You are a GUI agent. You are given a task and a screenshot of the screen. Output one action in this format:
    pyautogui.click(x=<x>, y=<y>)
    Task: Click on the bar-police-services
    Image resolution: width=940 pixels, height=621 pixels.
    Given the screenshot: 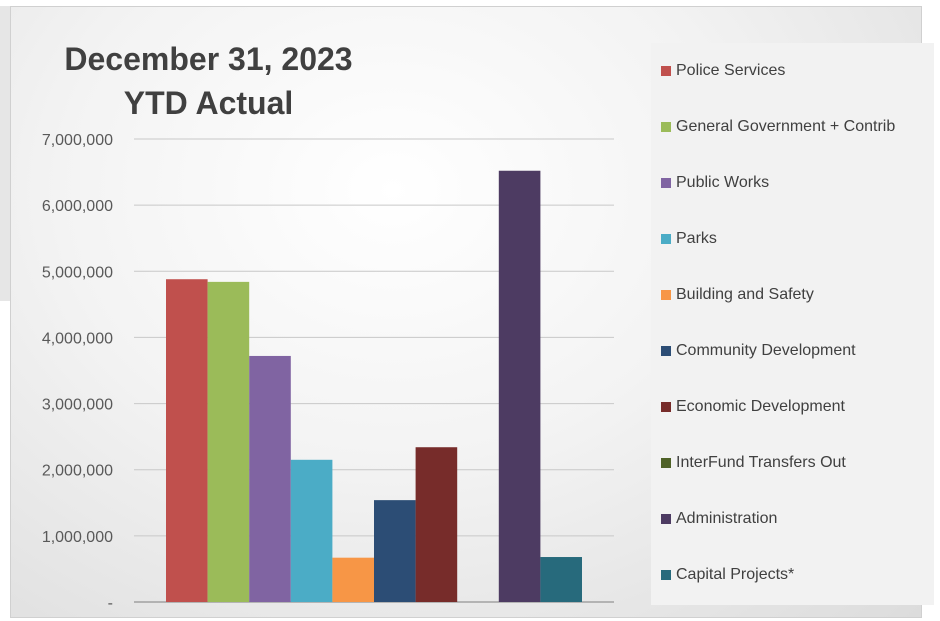 What is the action you would take?
    pyautogui.click(x=187, y=440)
    